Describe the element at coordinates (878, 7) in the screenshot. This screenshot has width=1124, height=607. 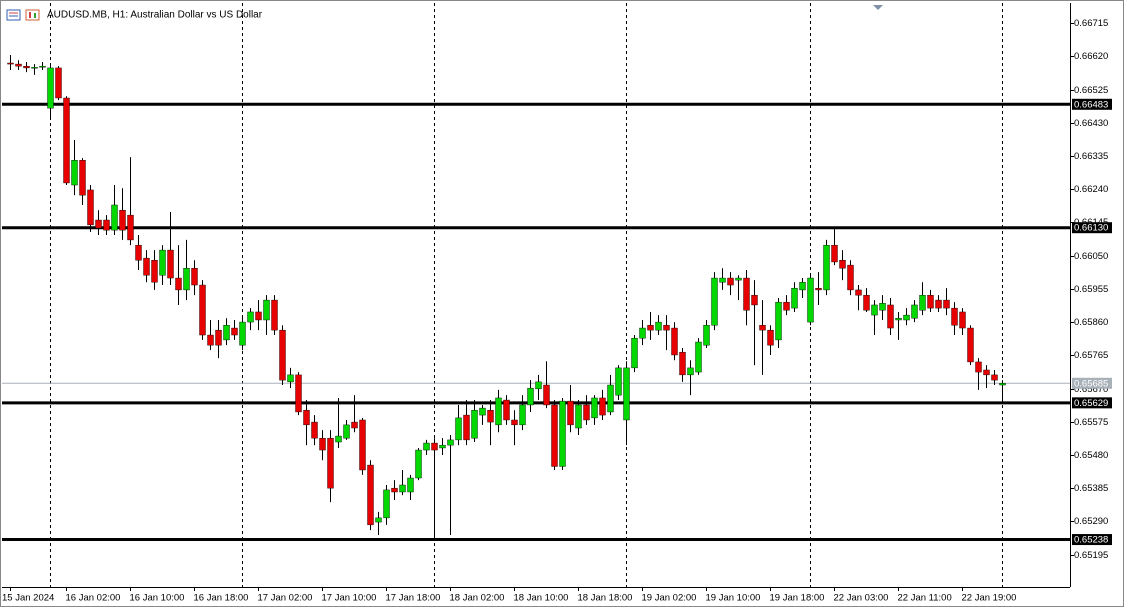
I see `shift-marker` at that location.